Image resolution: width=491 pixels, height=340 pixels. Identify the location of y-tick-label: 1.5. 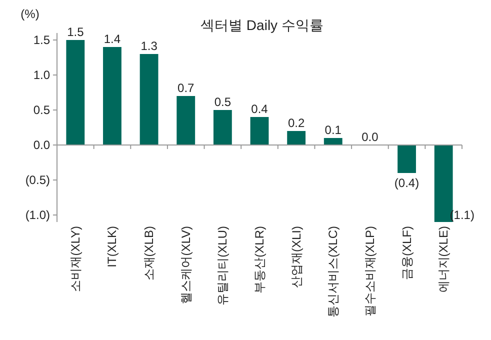
(41, 40).